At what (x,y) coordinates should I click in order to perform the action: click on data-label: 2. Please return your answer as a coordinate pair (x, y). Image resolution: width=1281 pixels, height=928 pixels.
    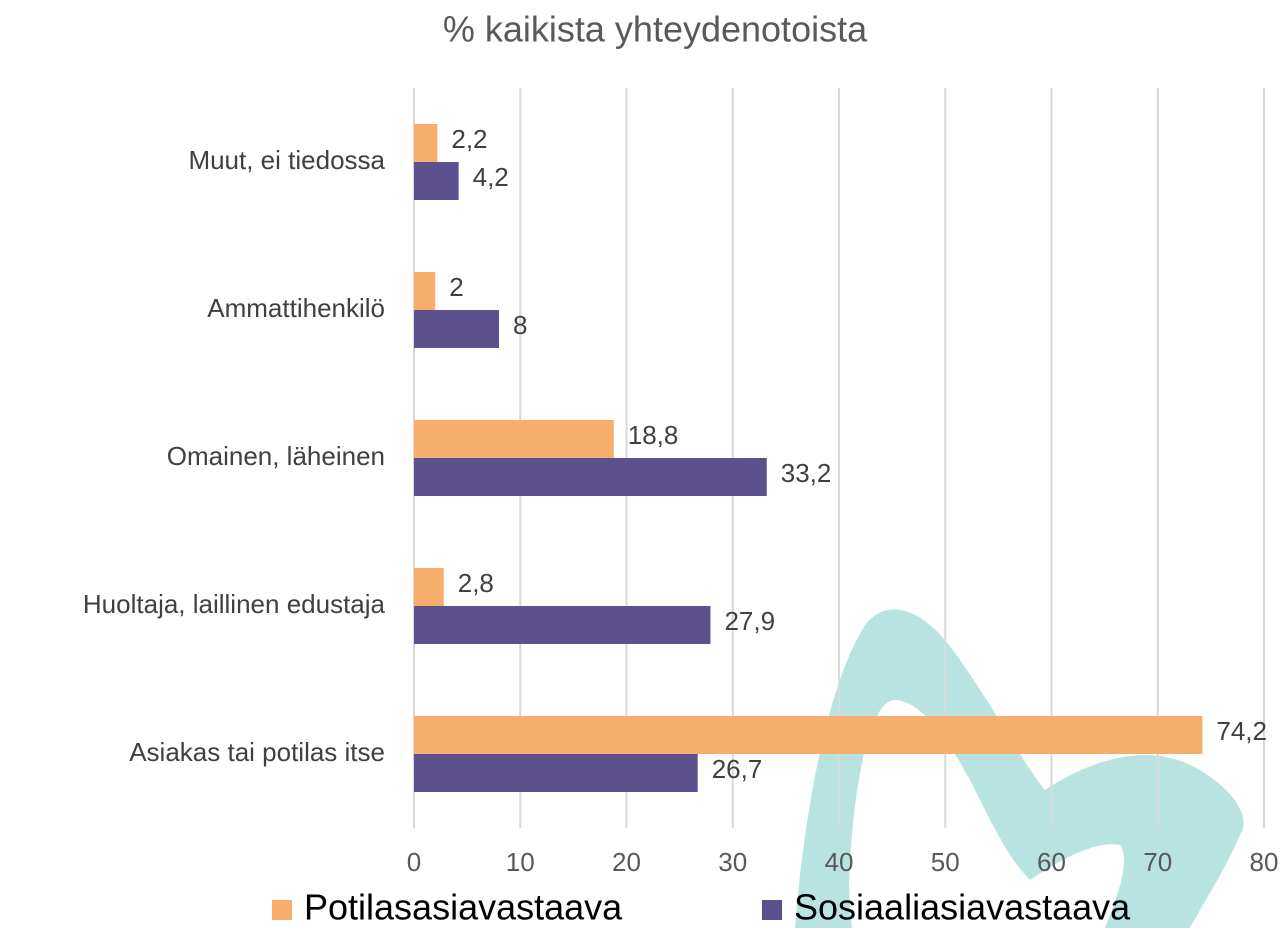
    Looking at the image, I should click on (456, 287).